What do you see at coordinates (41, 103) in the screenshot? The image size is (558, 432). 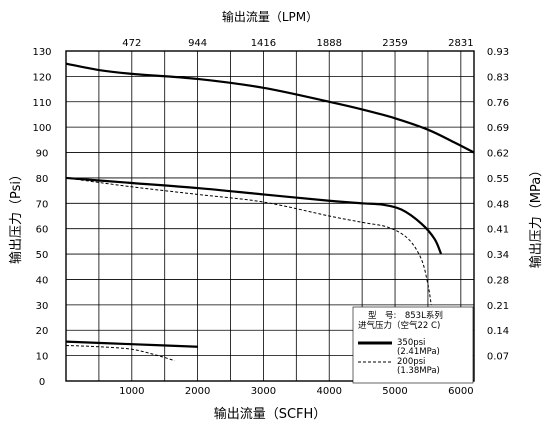 I see `y-tick-label: 110` at bounding box center [41, 103].